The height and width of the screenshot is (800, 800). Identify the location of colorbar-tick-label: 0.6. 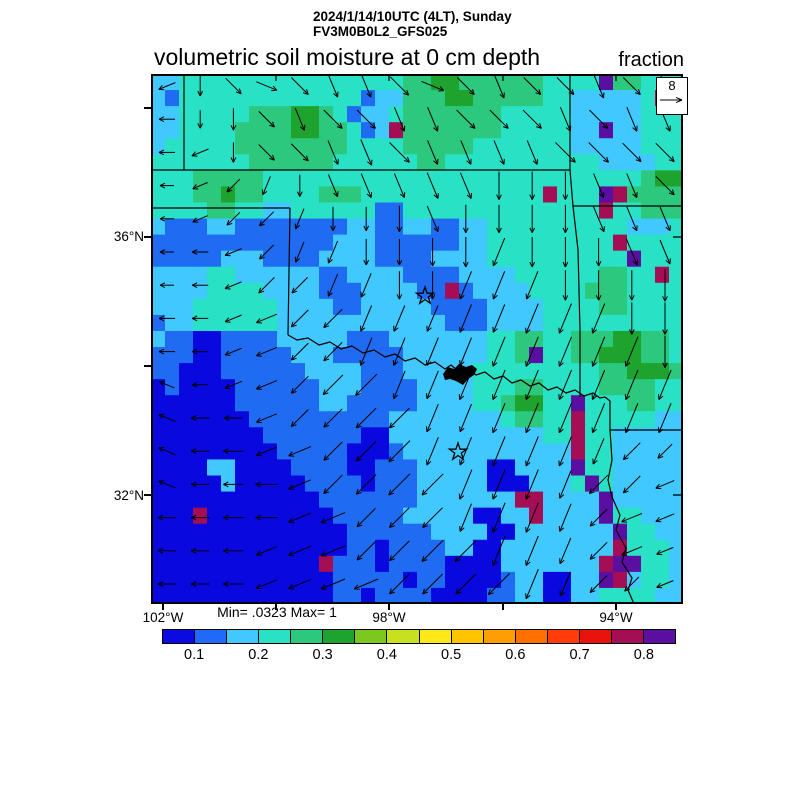
(515, 655).